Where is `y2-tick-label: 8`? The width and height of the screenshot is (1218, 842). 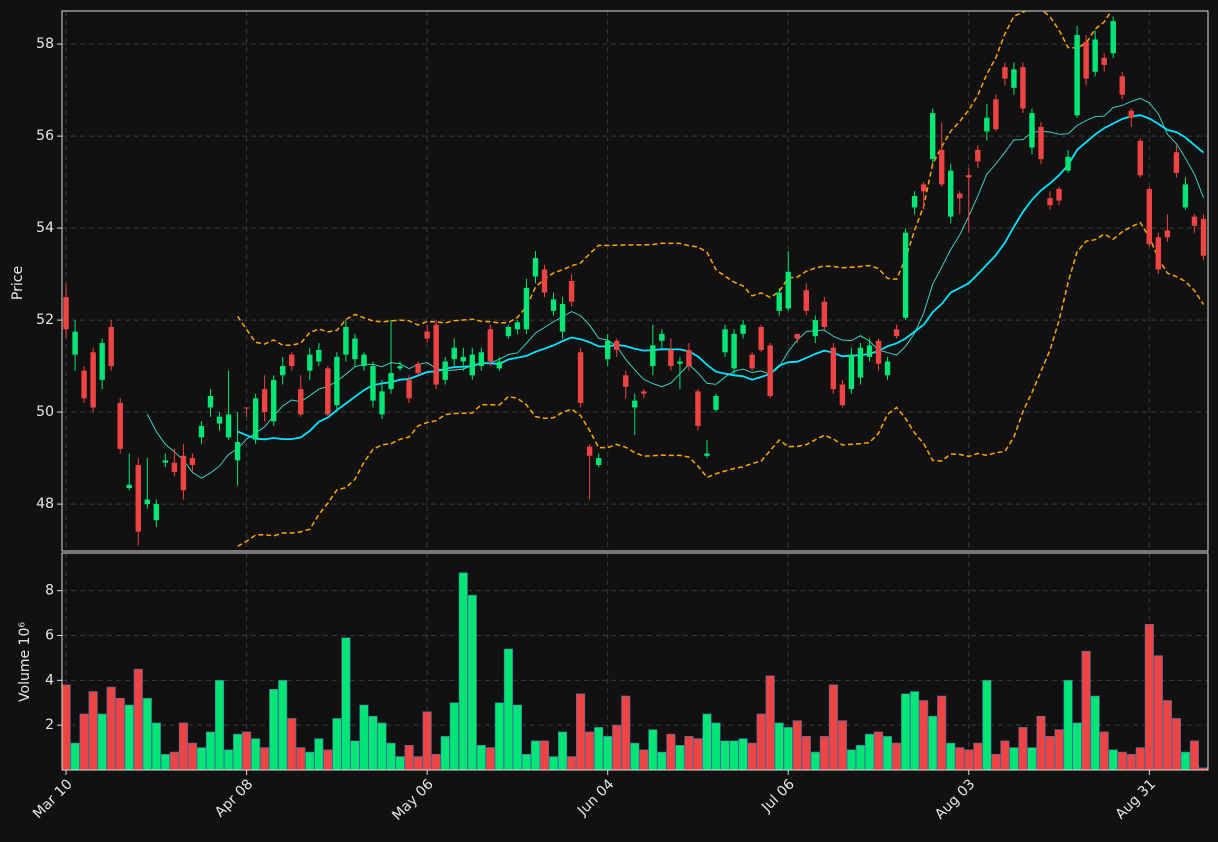 y2-tick-label: 8 is located at coordinates (49, 591).